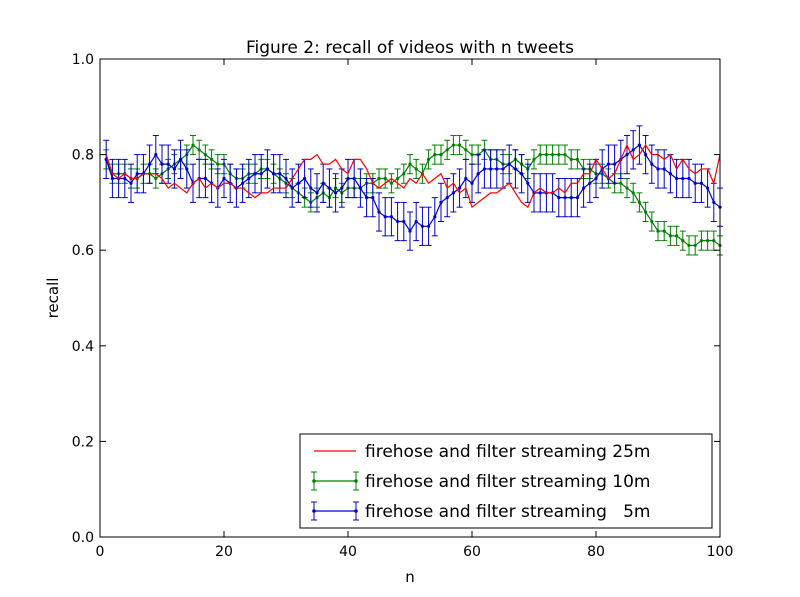 This screenshot has width=800, height=597. I want to click on y-tick-label: 0.6, so click(83, 251).